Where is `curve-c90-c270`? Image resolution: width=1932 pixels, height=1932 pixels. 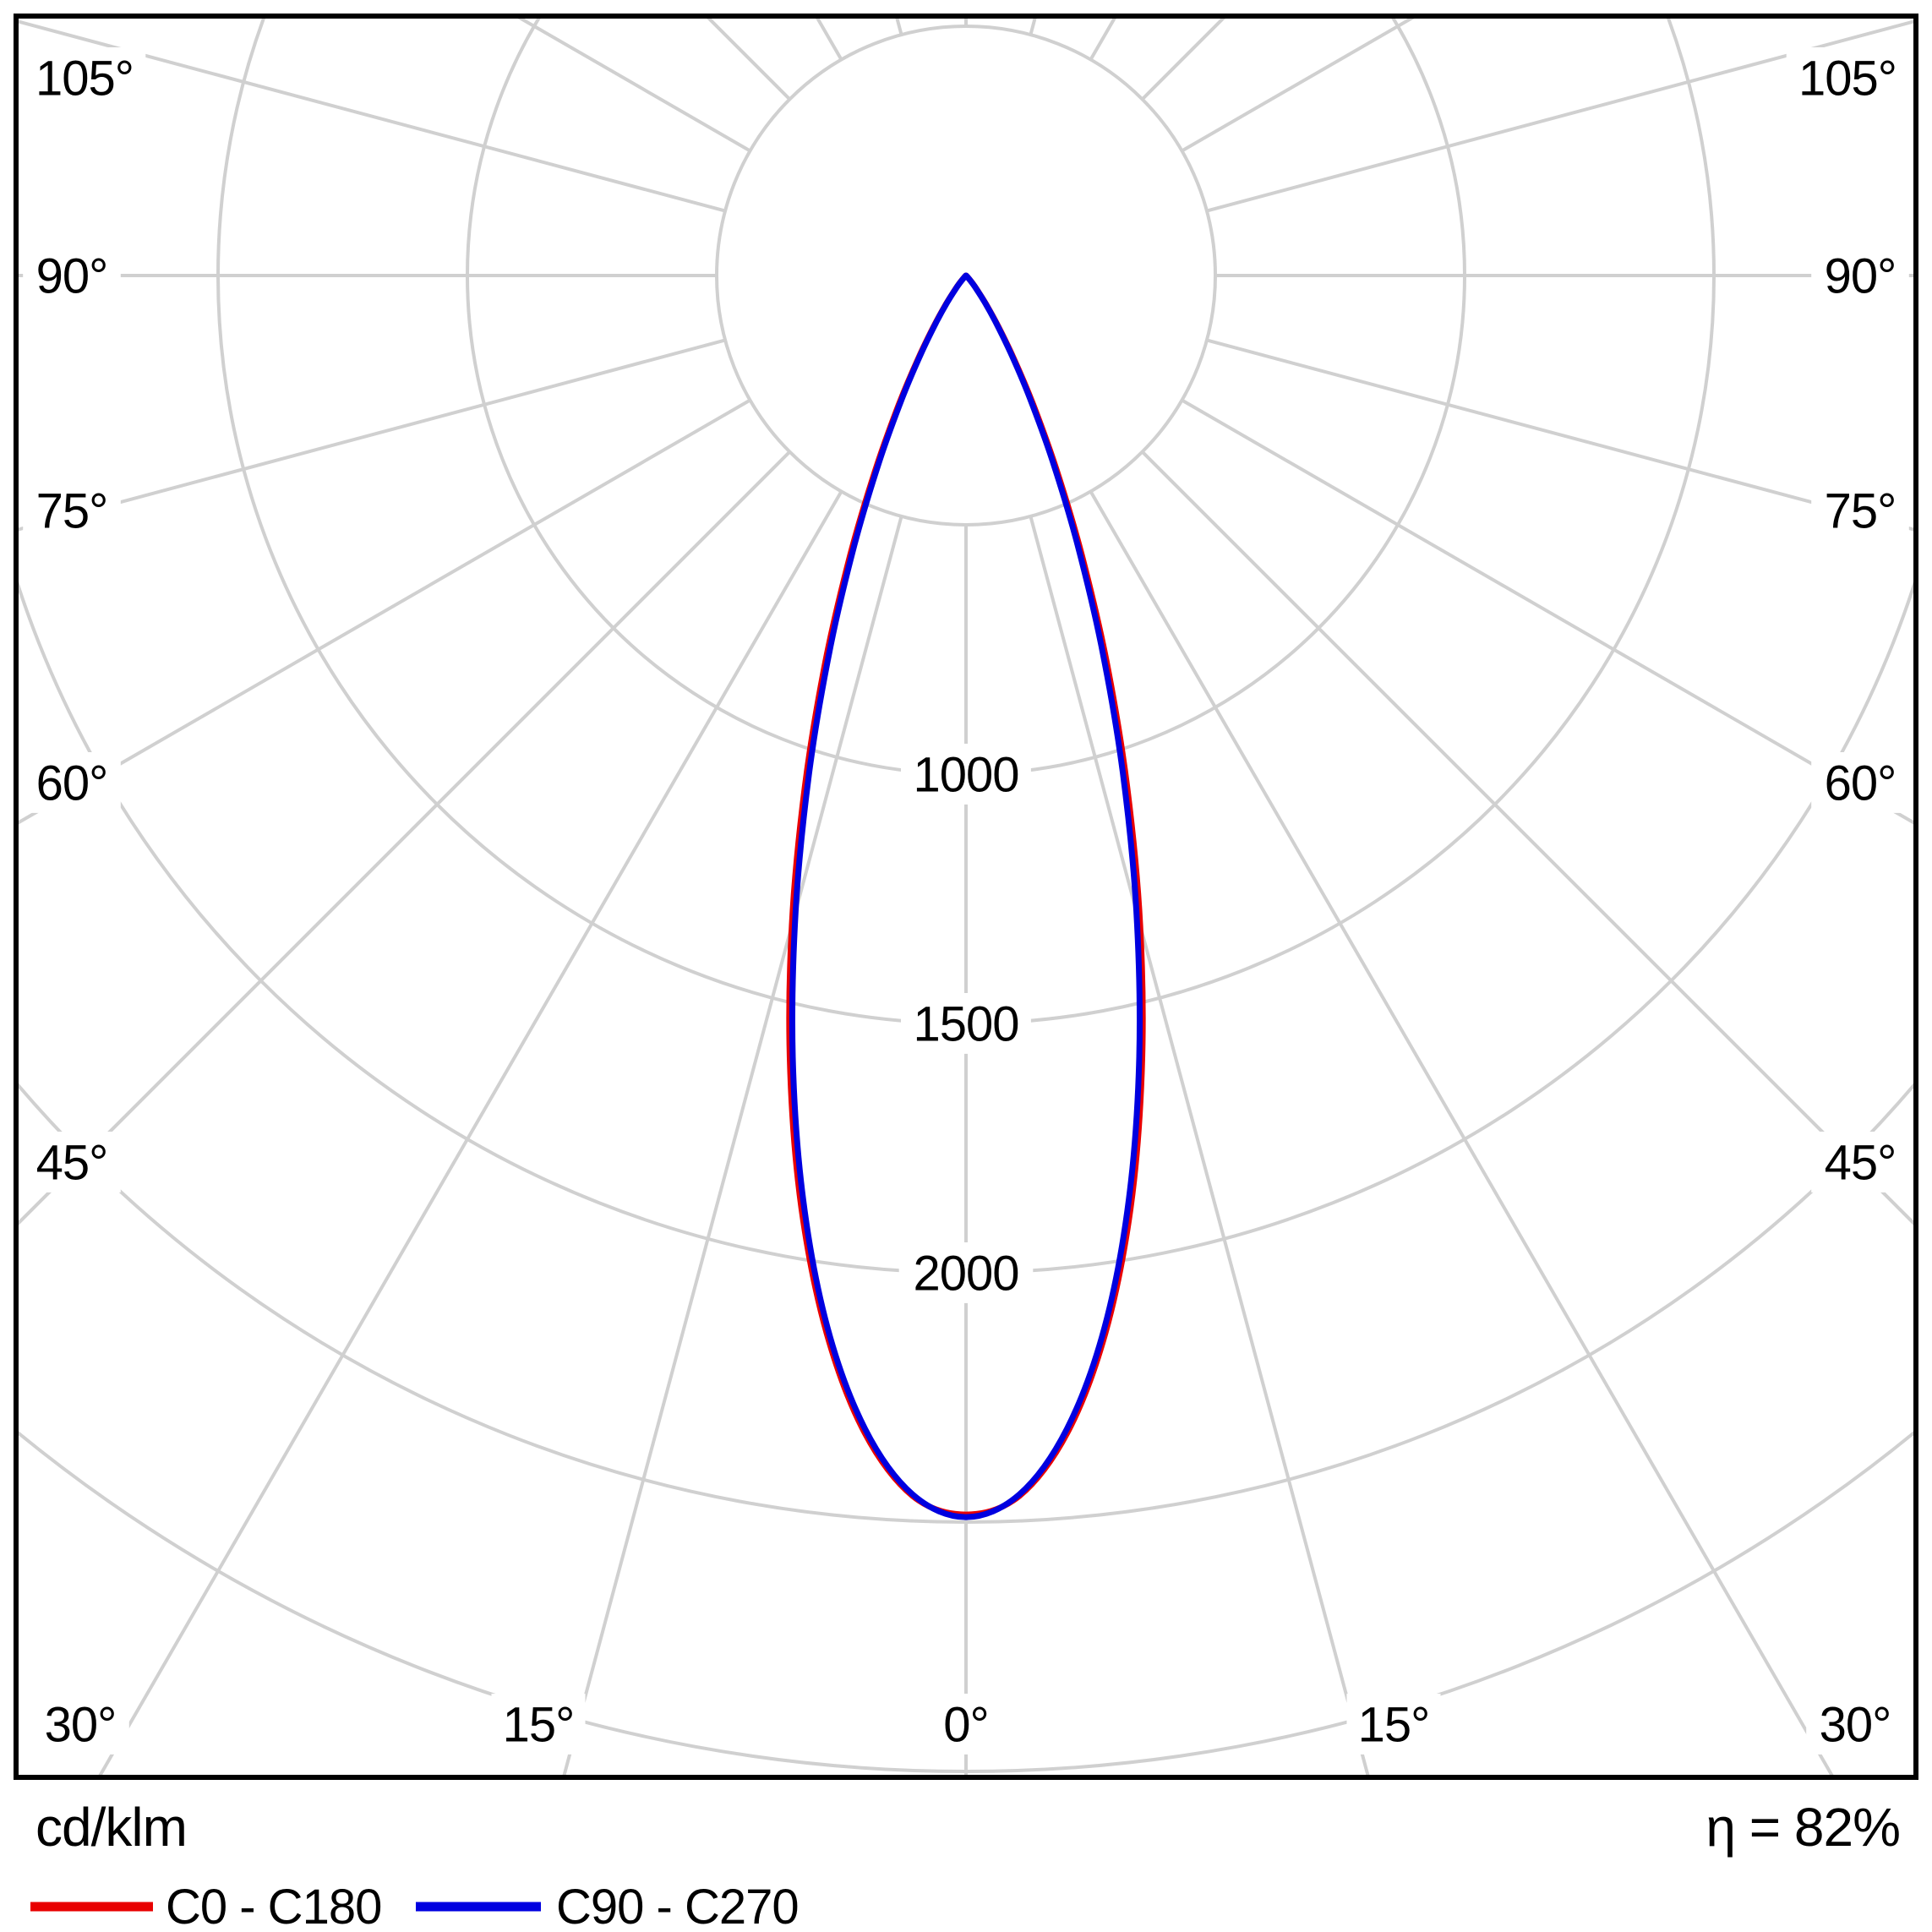 curve-c90-c270 is located at coordinates (966, 896).